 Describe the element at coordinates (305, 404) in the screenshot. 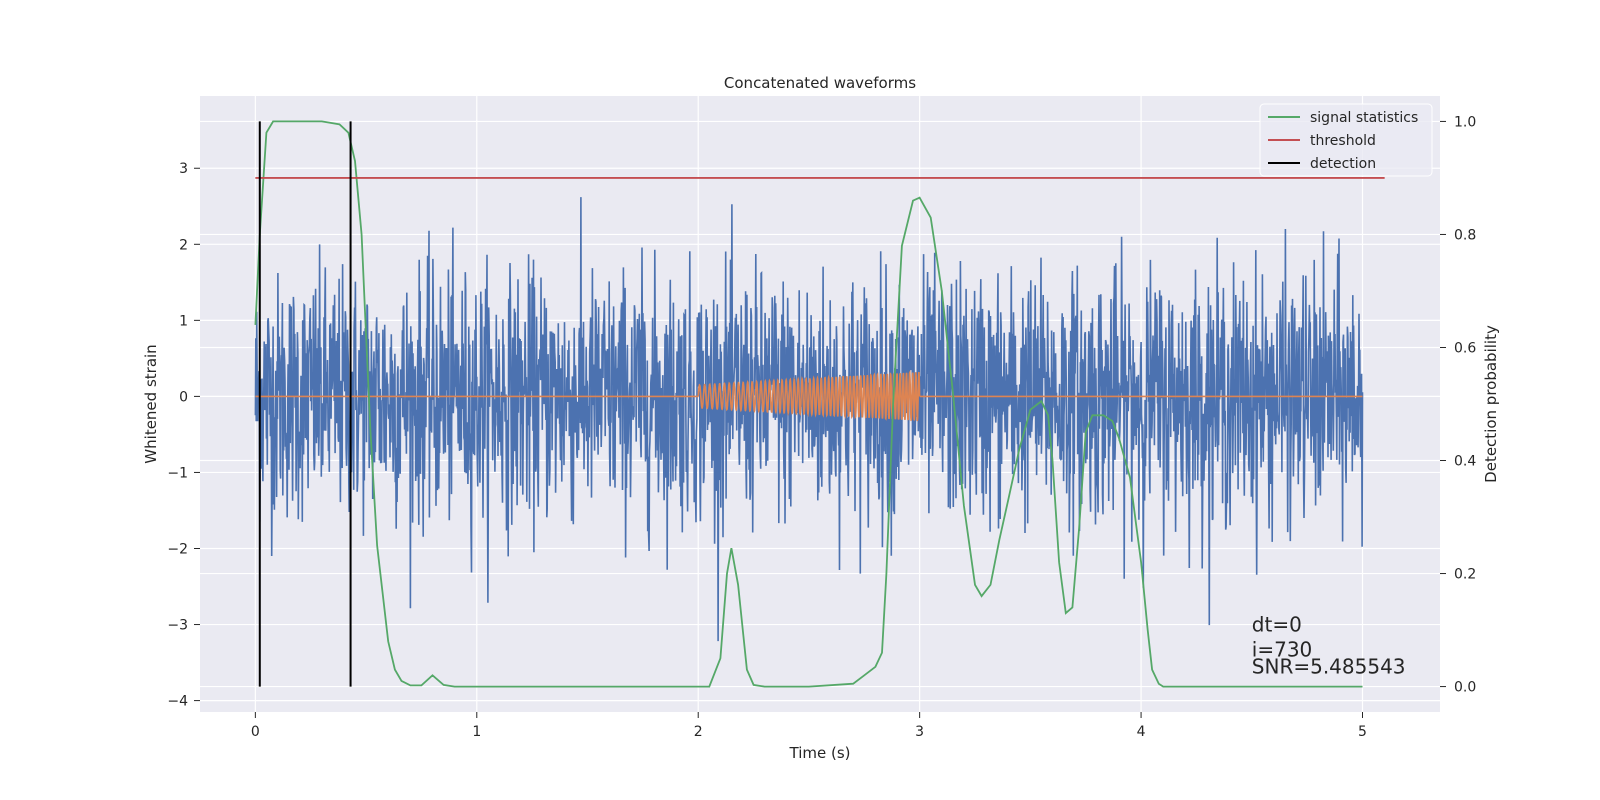

I see `detection-lines` at that location.